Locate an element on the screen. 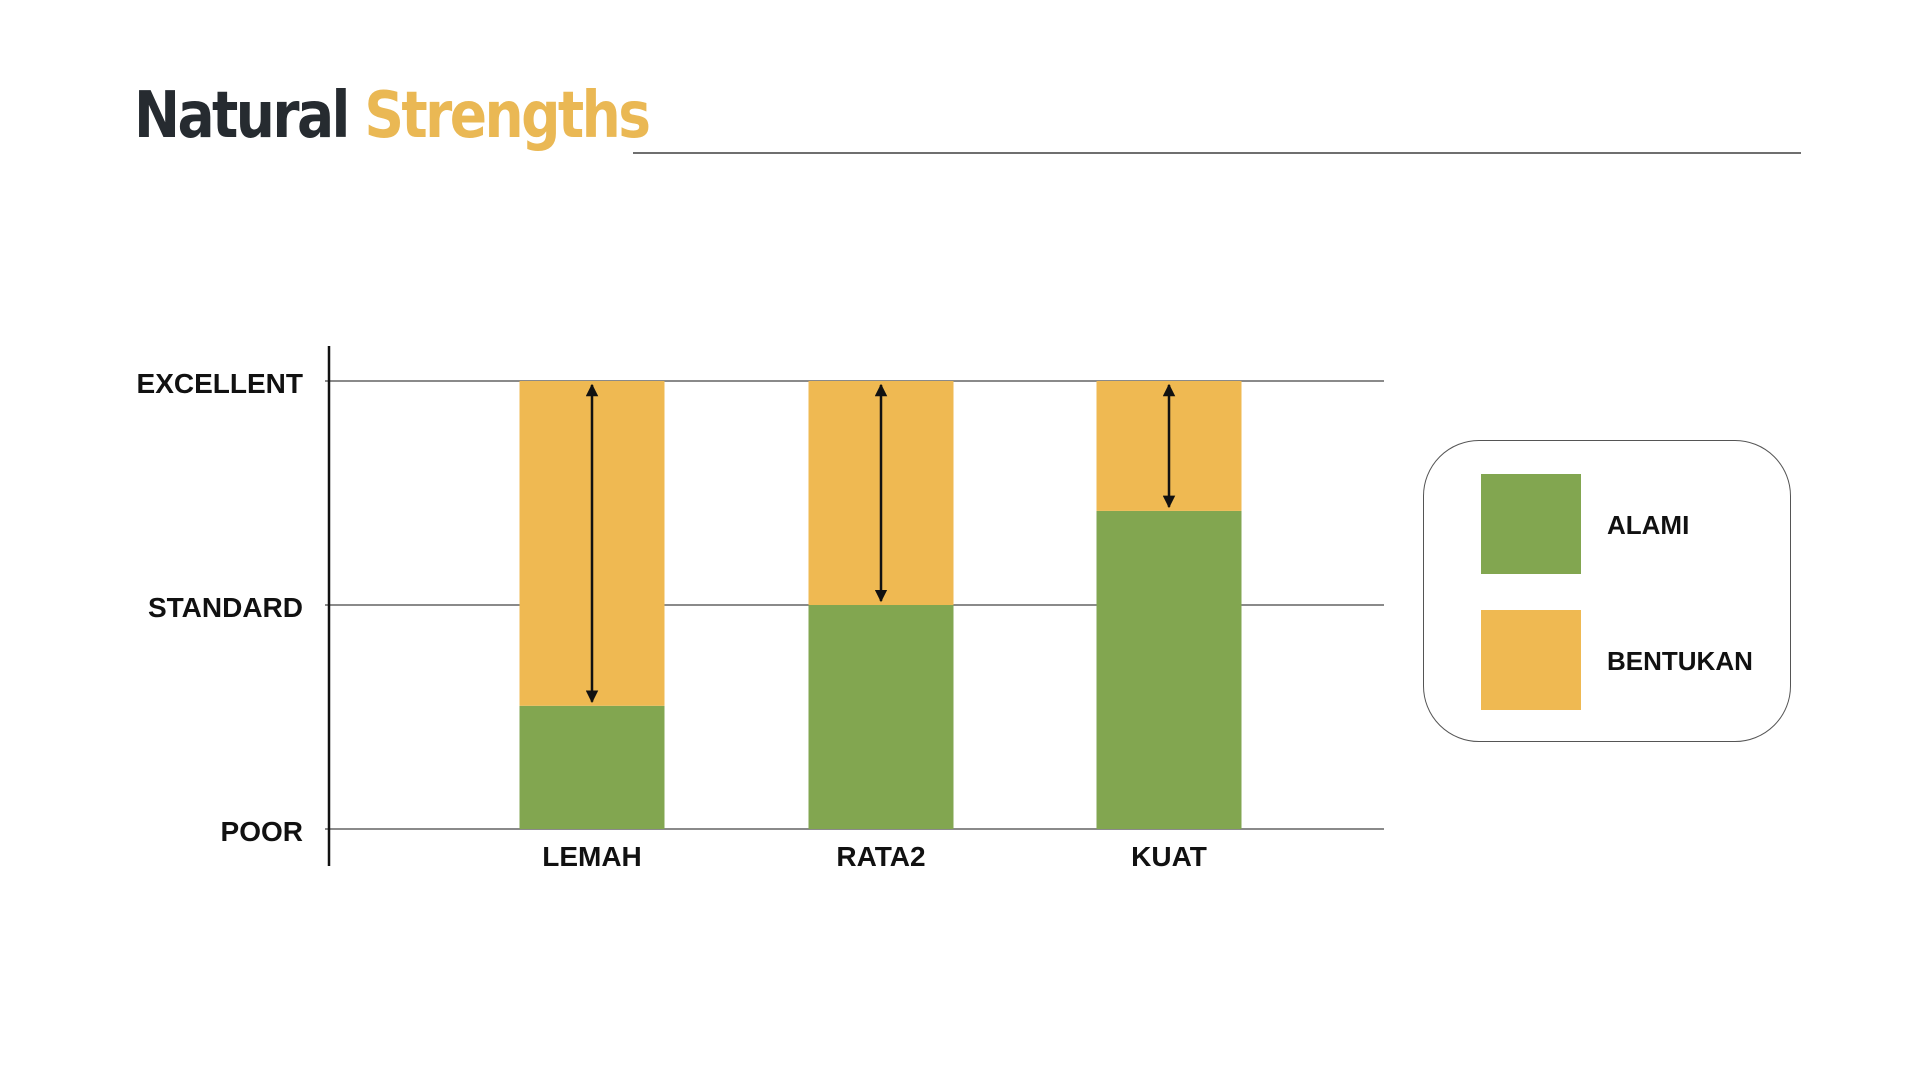  x-tick-label-lemah: LEMAH is located at coordinates (592, 856).